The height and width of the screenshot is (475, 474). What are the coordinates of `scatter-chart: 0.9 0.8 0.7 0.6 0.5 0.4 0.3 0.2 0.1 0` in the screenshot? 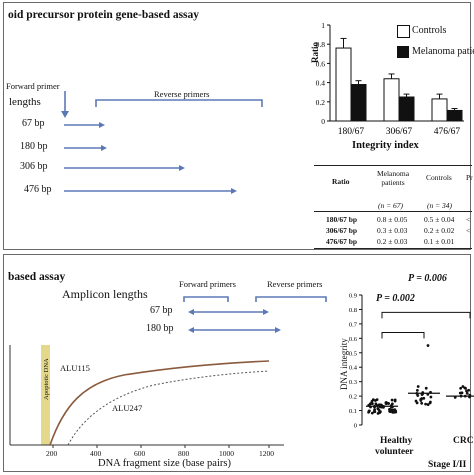 It's located at (411, 361).